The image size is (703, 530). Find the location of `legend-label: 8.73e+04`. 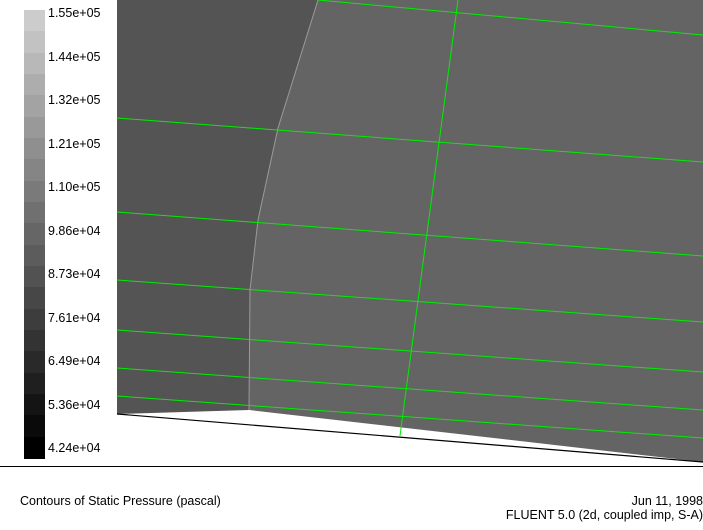

legend-label: 8.73e+04 is located at coordinates (74, 274).